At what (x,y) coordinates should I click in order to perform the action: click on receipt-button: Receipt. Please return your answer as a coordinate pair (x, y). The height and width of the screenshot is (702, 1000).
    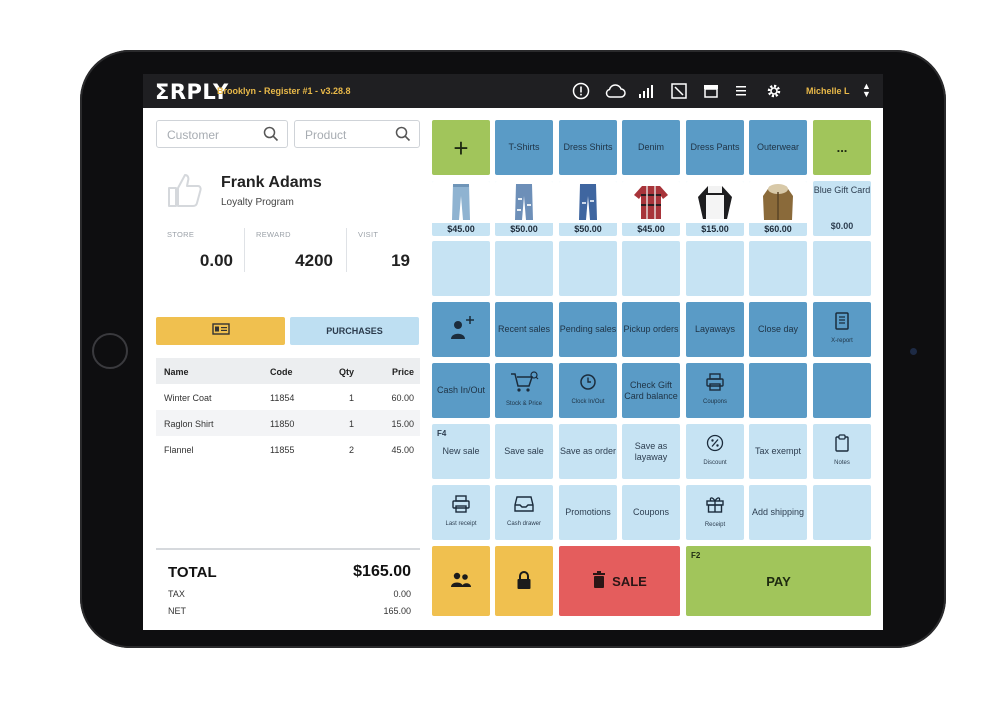
    Looking at the image, I should click on (715, 512).